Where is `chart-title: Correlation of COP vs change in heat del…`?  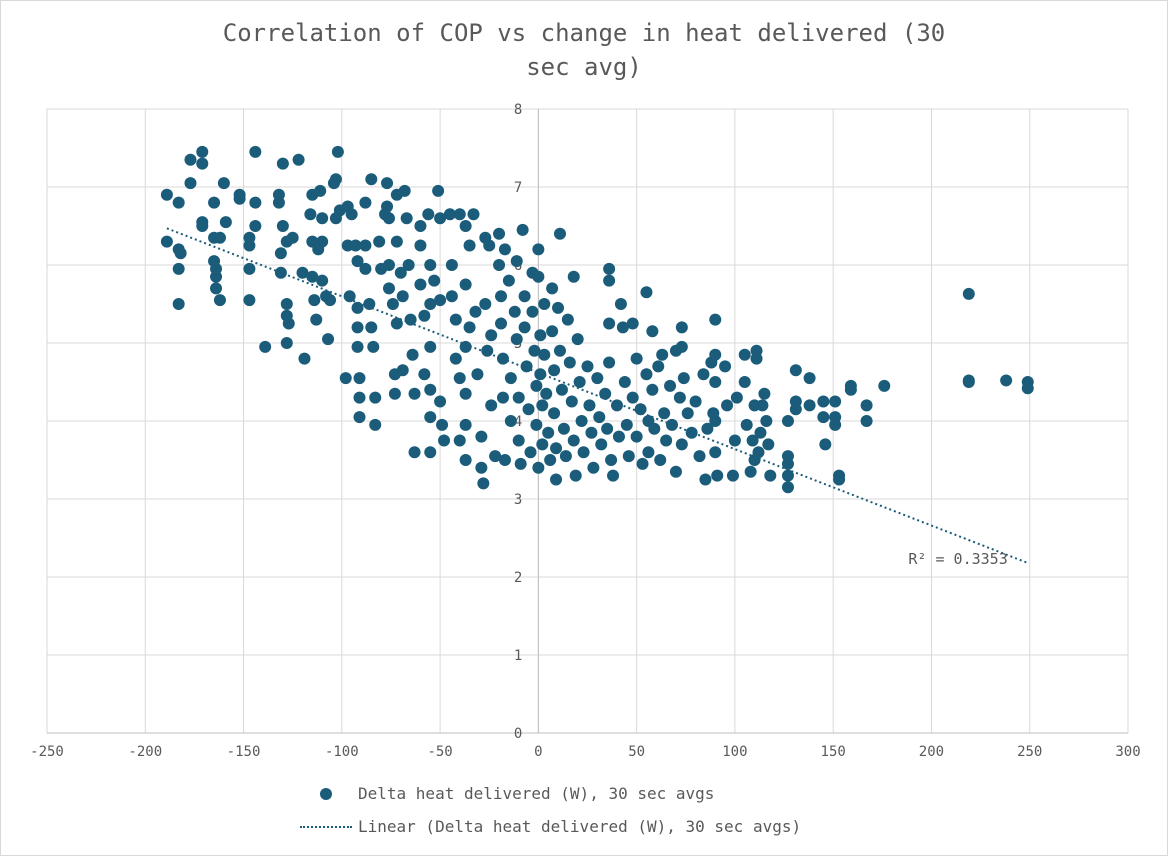
chart-title: Correlation of COP vs change in heat del… is located at coordinates (584, 50).